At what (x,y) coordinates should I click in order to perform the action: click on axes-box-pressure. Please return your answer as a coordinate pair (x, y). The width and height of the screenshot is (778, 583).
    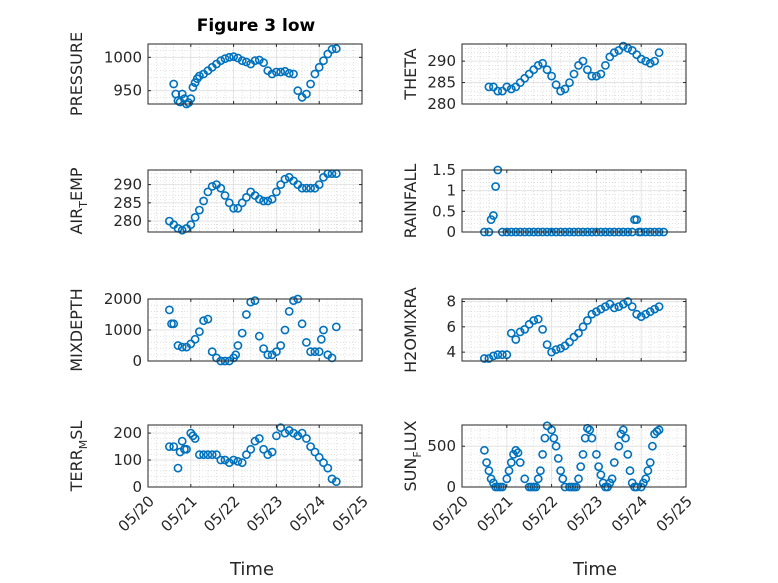
    Looking at the image, I should click on (255, 74).